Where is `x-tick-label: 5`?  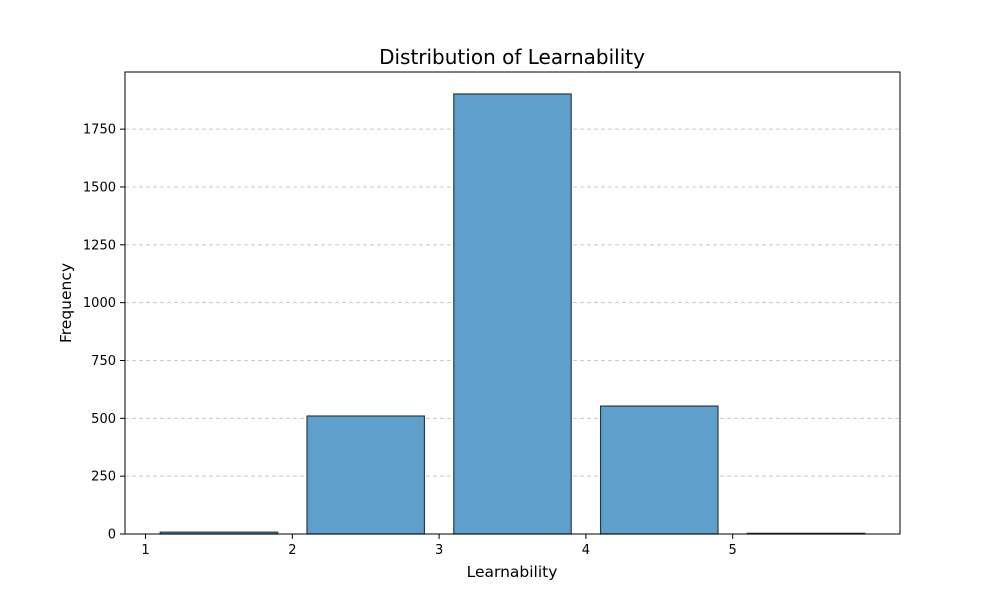
x-tick-label: 5 is located at coordinates (733, 550).